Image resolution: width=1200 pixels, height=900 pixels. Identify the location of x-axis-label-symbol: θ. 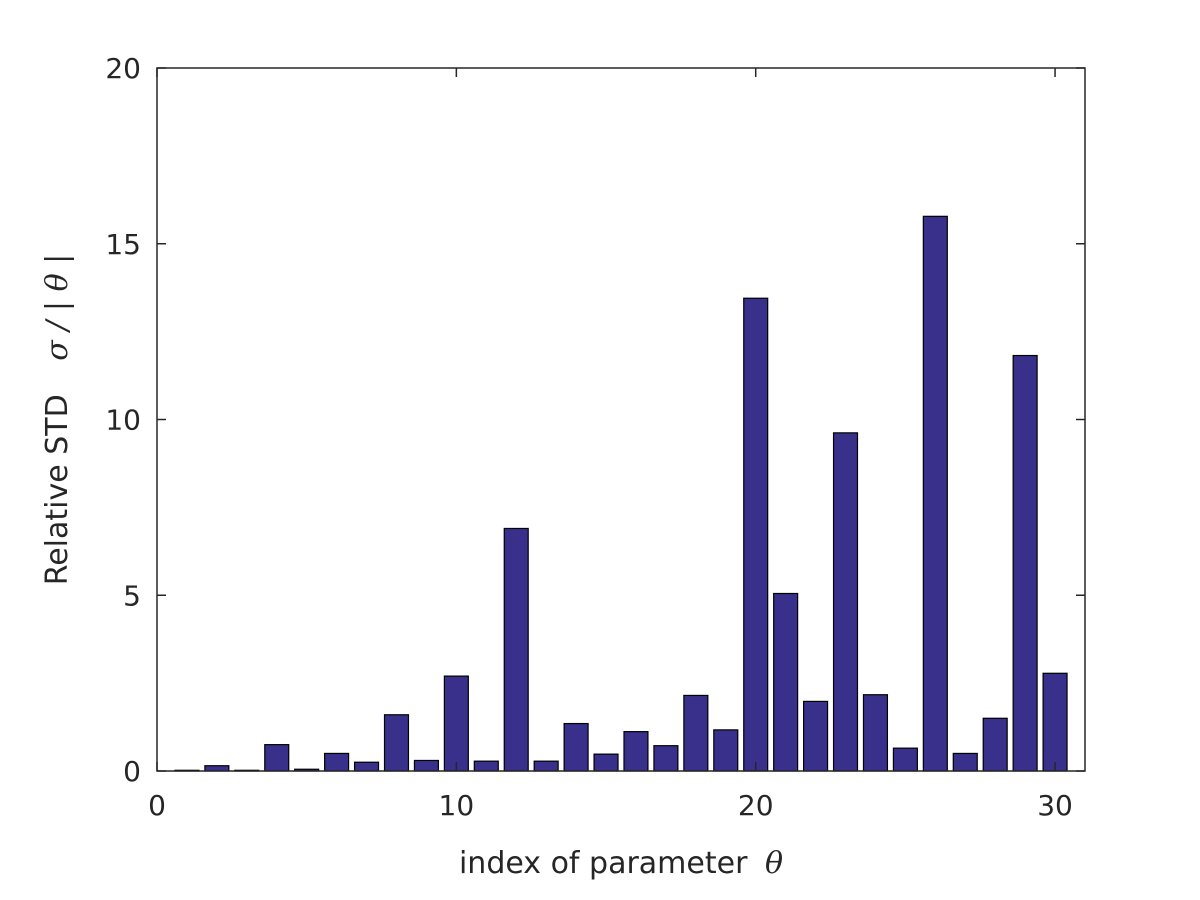
(774, 863).